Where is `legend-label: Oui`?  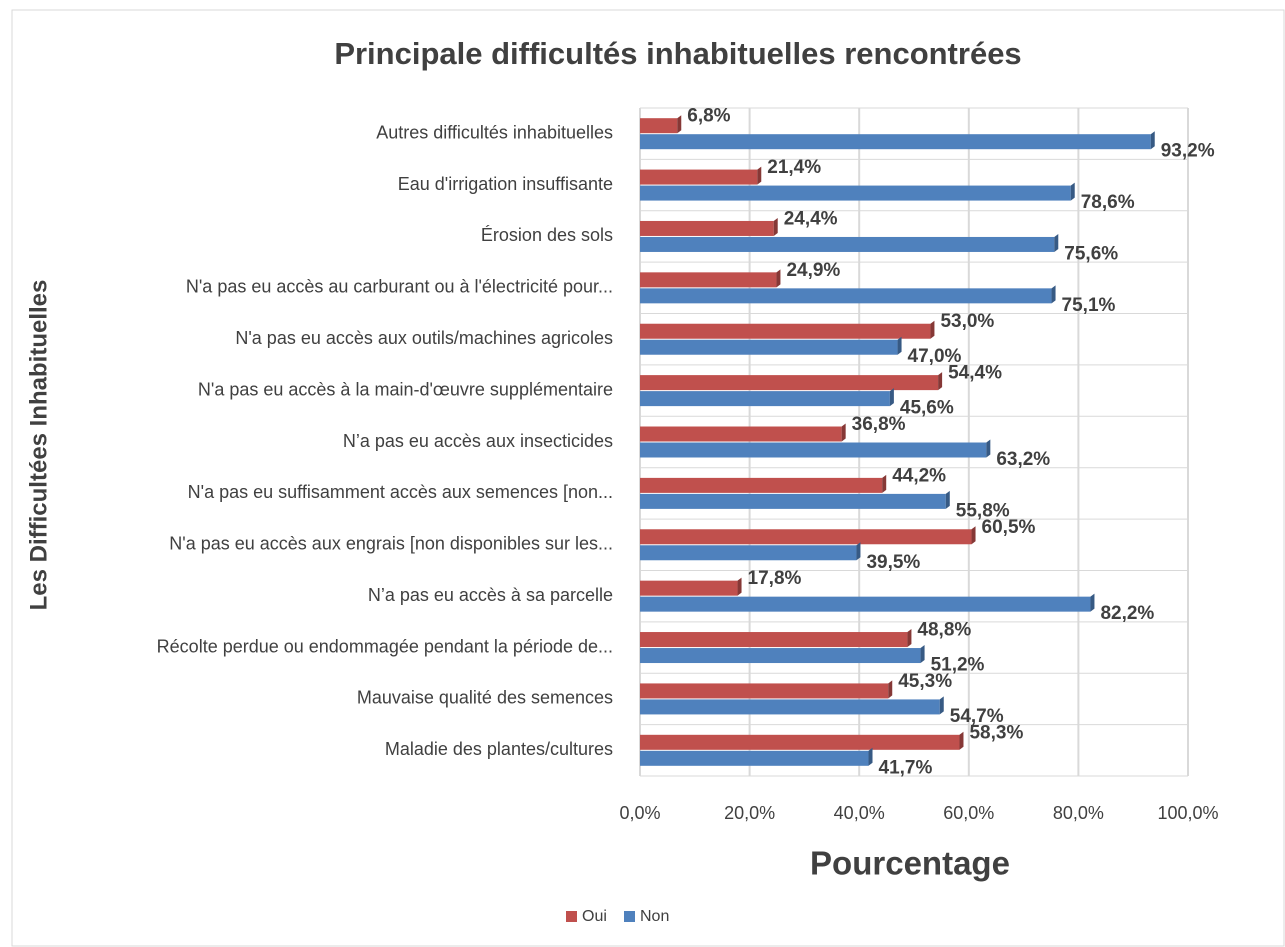
legend-label: Oui is located at coordinates (594, 916).